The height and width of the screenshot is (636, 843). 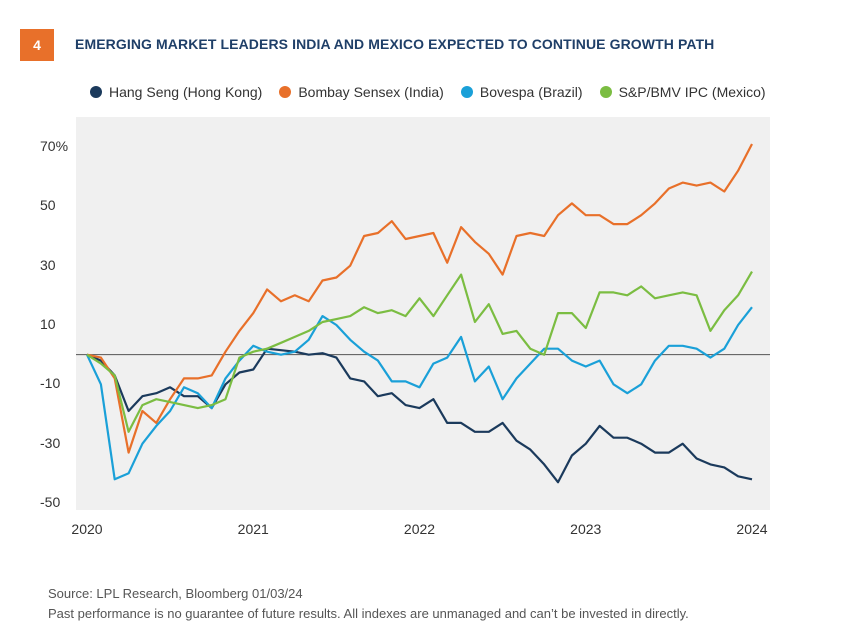 What do you see at coordinates (692, 92) in the screenshot?
I see `legend-label: S&P/BMV IPC (Mexico)` at bounding box center [692, 92].